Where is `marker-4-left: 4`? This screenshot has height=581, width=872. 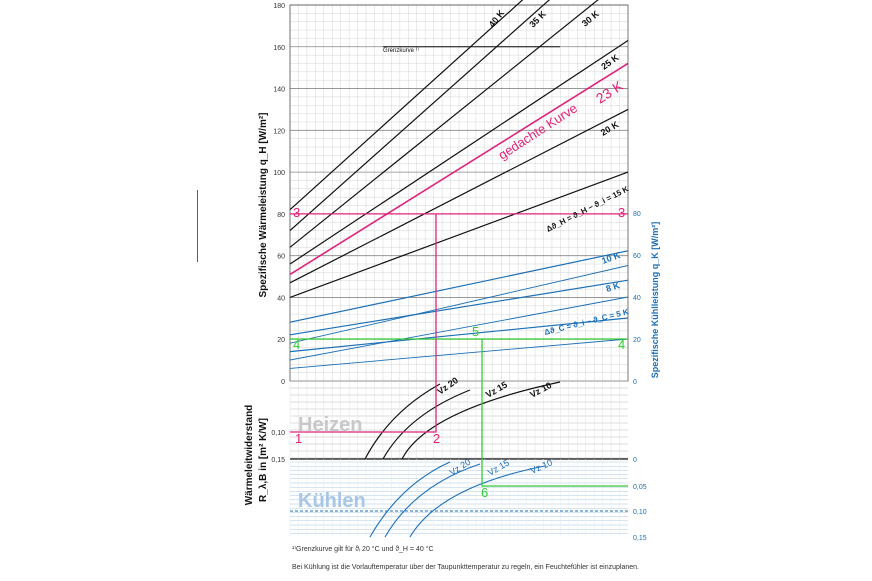 marker-4-left: 4 is located at coordinates (296, 344).